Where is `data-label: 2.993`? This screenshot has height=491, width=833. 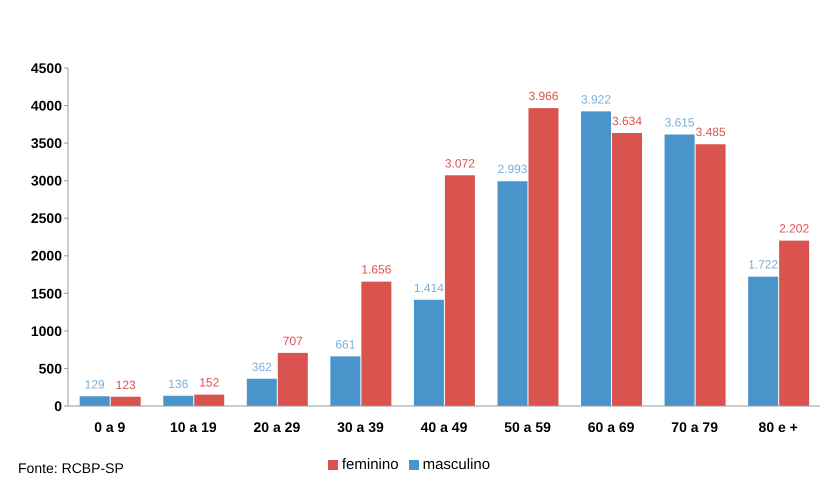 data-label: 2.993 is located at coordinates (512, 169).